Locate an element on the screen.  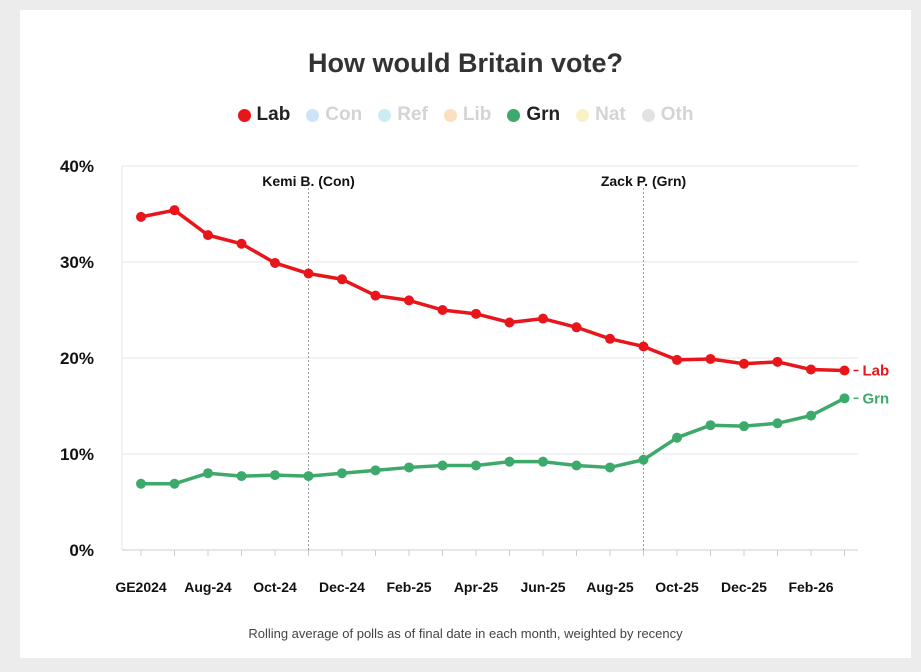
x-tick-label: Aug-24 is located at coordinates (208, 587).